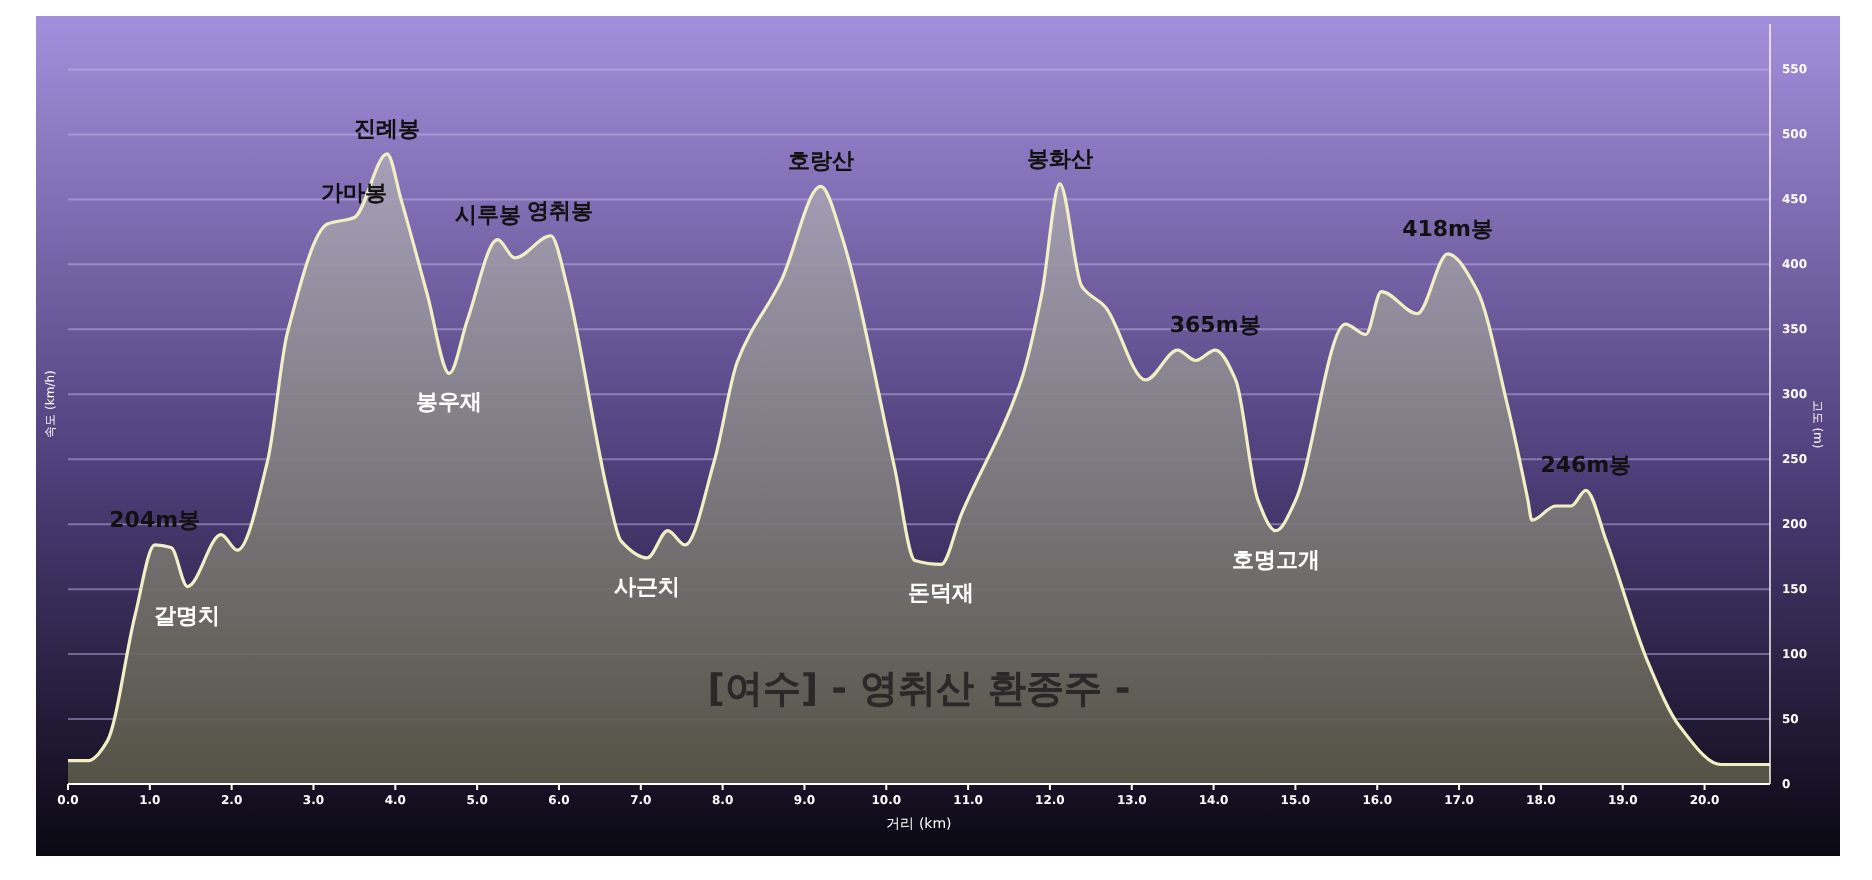  What do you see at coordinates (941, 593) in the screenshot?
I see `annotation: 돈덕재` at bounding box center [941, 593].